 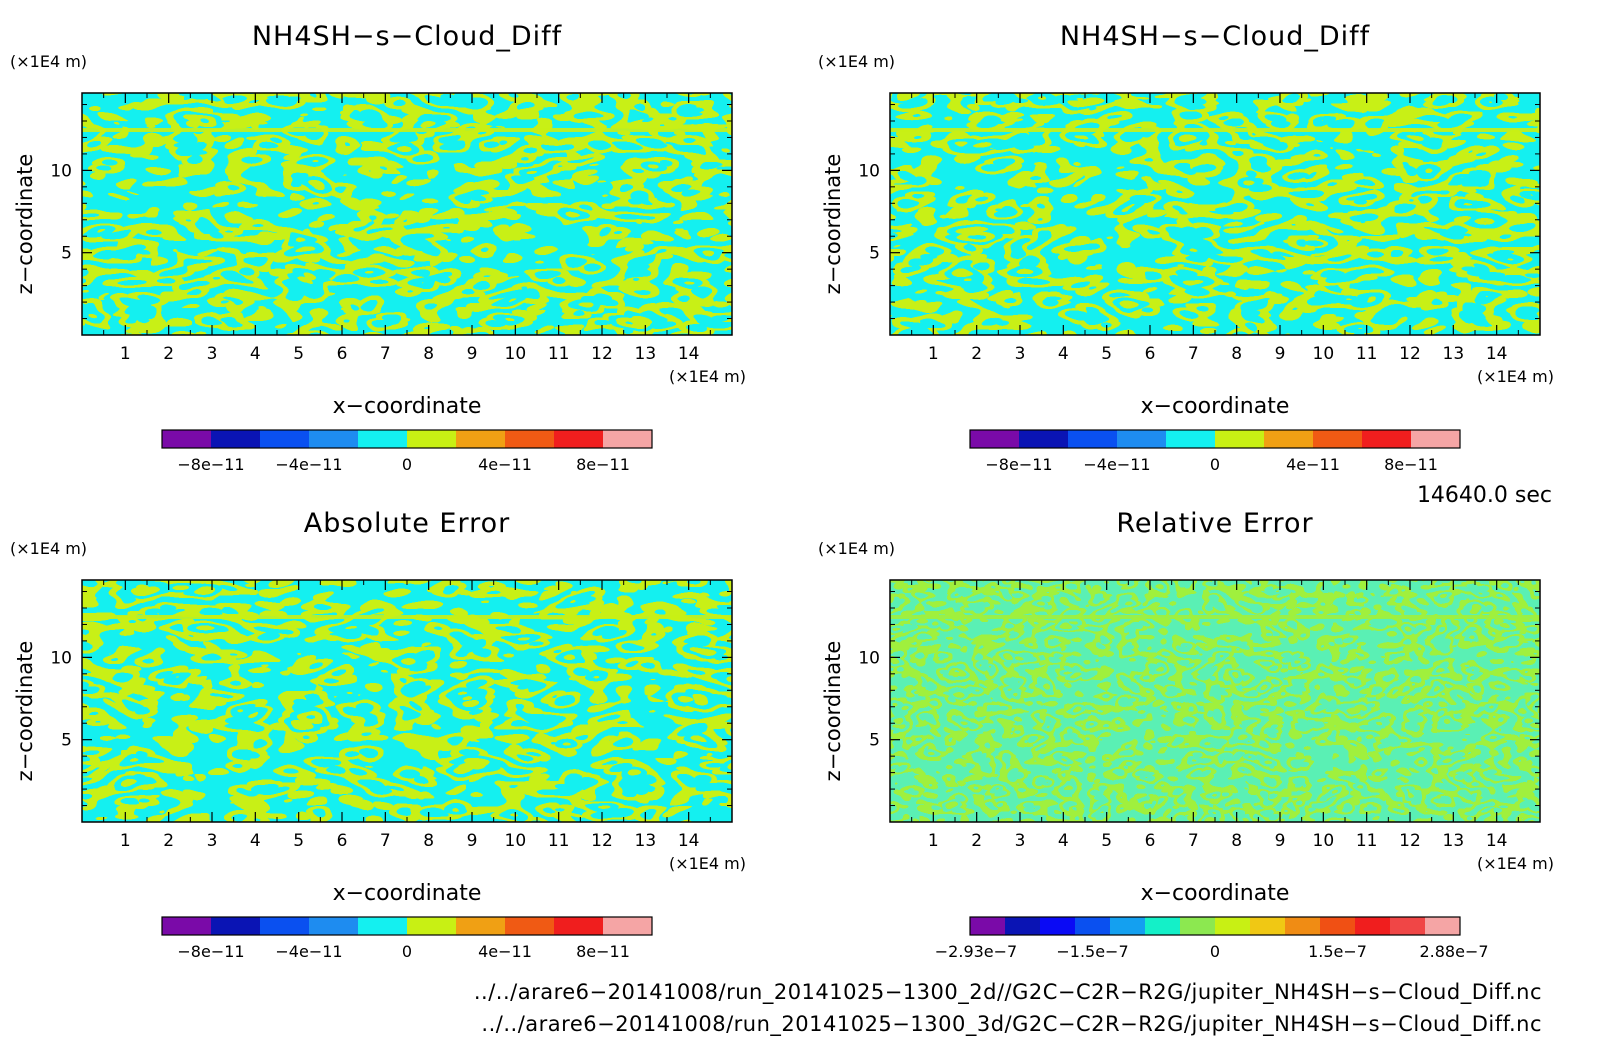 I want to click on colorbar-tick-label: 1.5e−7, so click(x=1337, y=951).